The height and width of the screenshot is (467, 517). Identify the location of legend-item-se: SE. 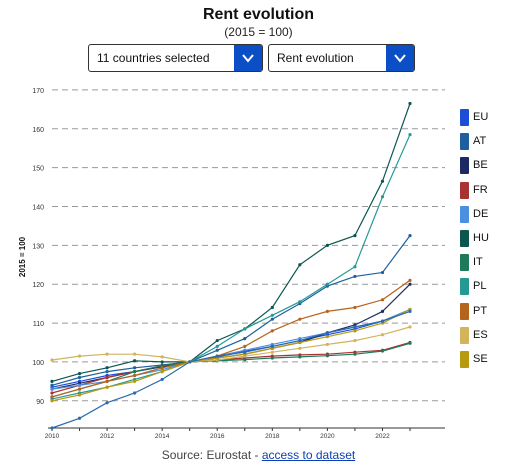
(487, 360).